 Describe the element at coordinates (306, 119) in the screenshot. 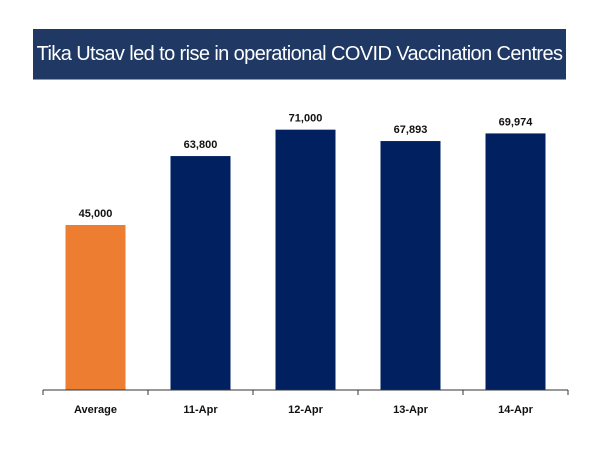

I see `data-label: 71,000` at that location.